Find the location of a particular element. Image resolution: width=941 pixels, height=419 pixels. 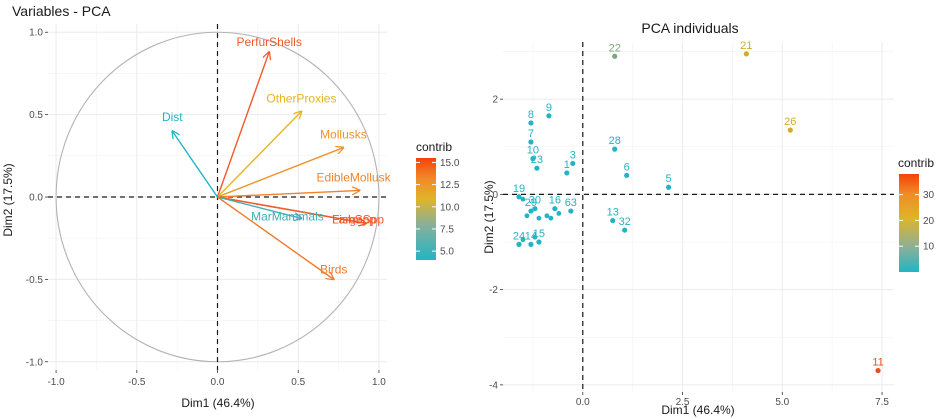

variables-legend-tick-label: 15.0 is located at coordinates (450, 163).